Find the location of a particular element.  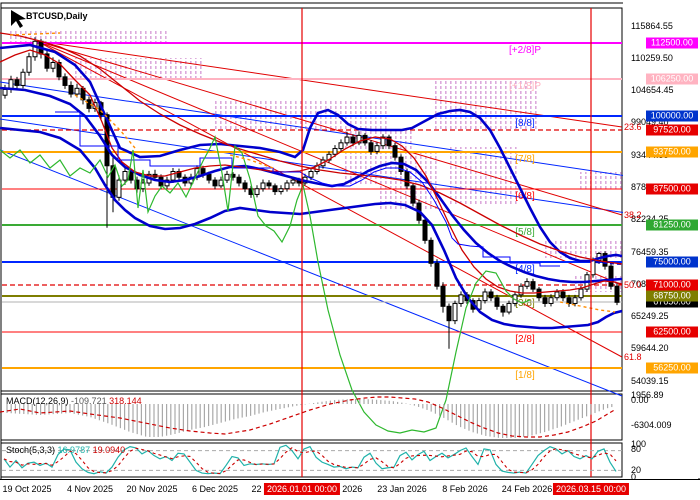

cursor-arrow-icon is located at coordinates (18, 19).